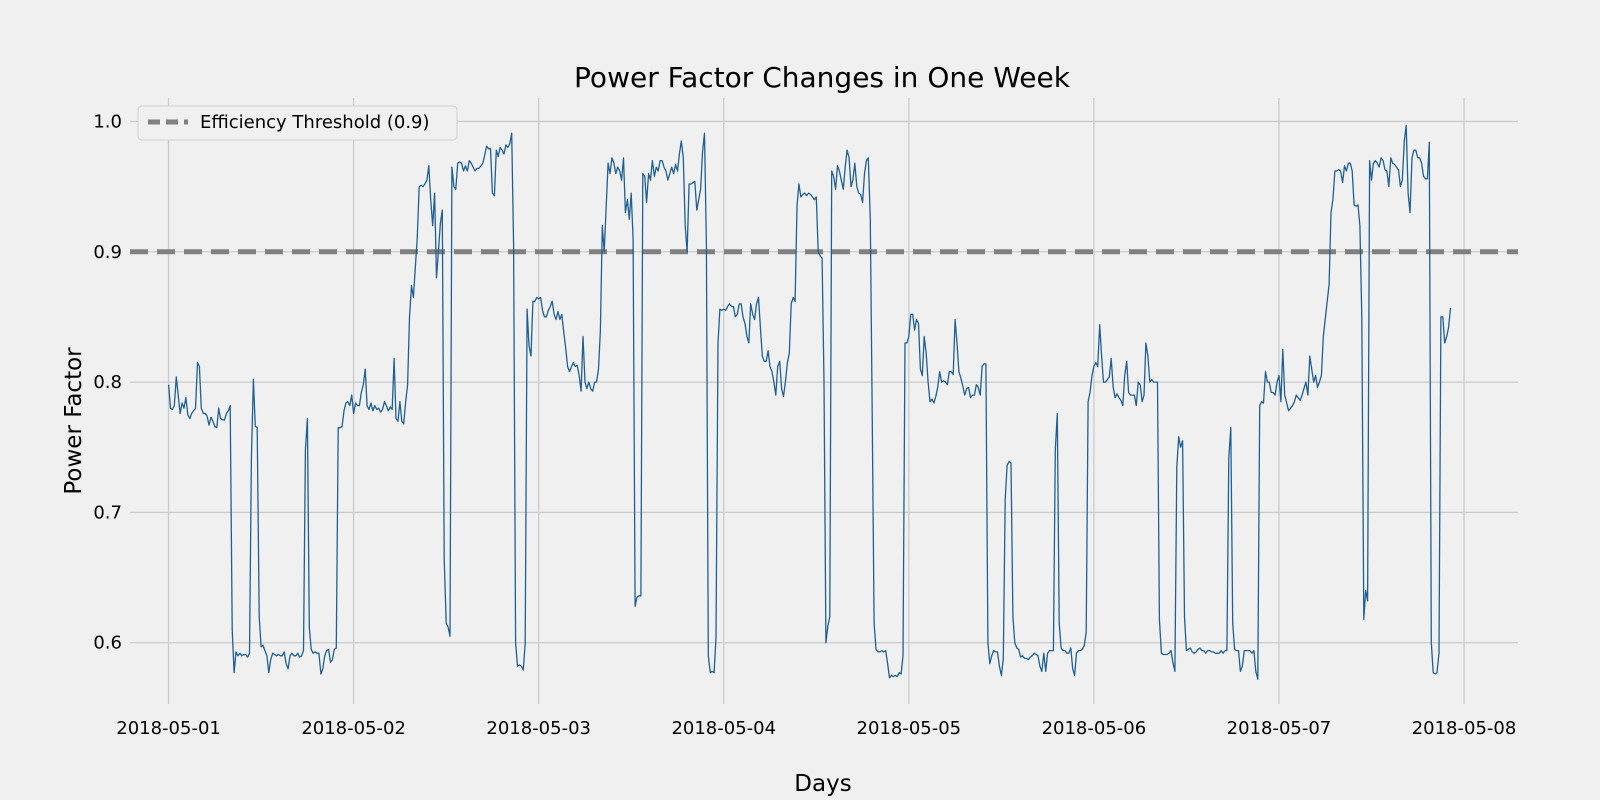 This screenshot has width=1600, height=800. What do you see at coordinates (538, 728) in the screenshot?
I see `x-tick-label-2: 2018-05-03` at bounding box center [538, 728].